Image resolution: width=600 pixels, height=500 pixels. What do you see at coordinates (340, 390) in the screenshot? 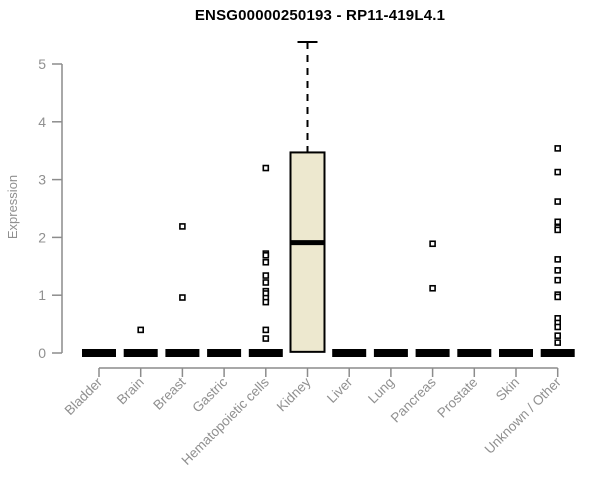
I see `x-axis-label-liver: Liver` at bounding box center [340, 390].